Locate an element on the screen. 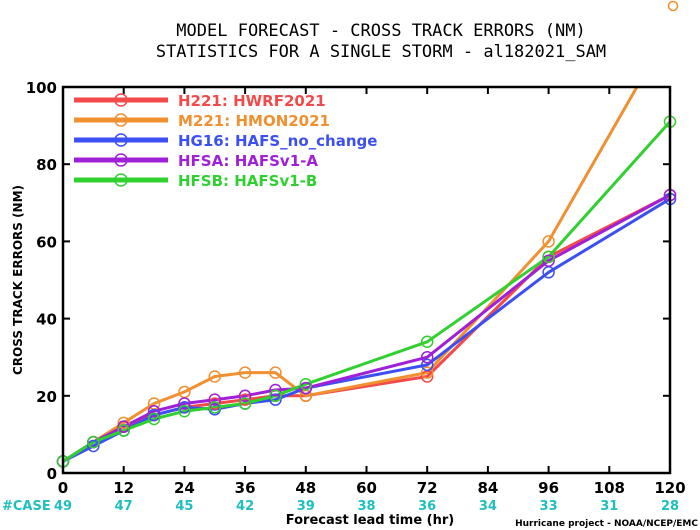  legend-label: HFSB: HAFSv1-B is located at coordinates (247, 181).